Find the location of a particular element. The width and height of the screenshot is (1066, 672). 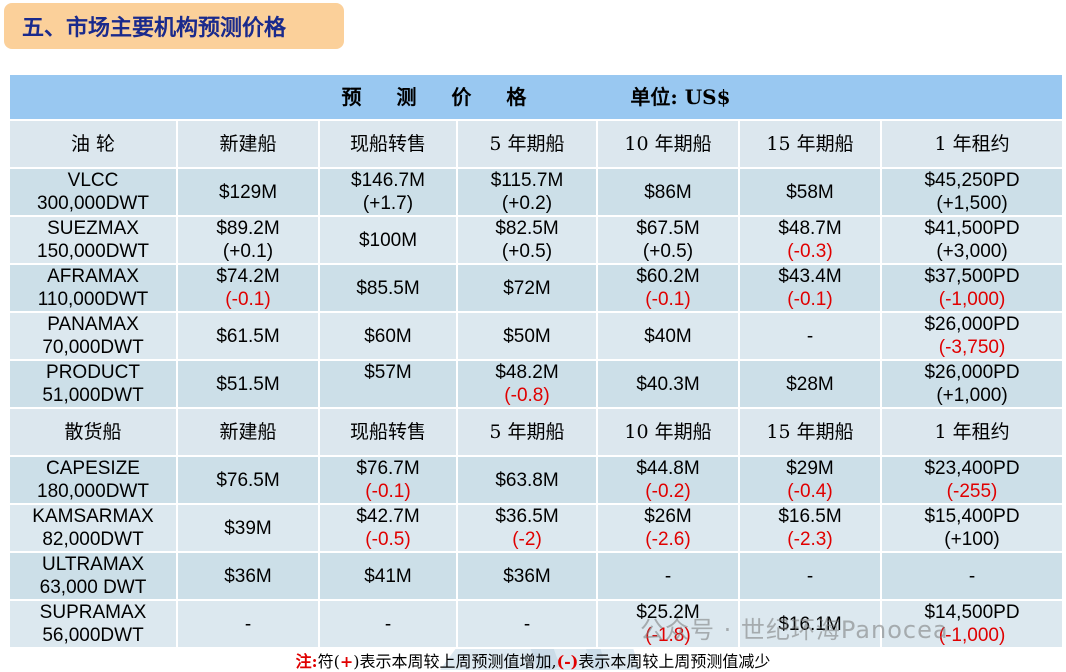

price-cell: $14,500PD (-1,000) is located at coordinates (972, 624).